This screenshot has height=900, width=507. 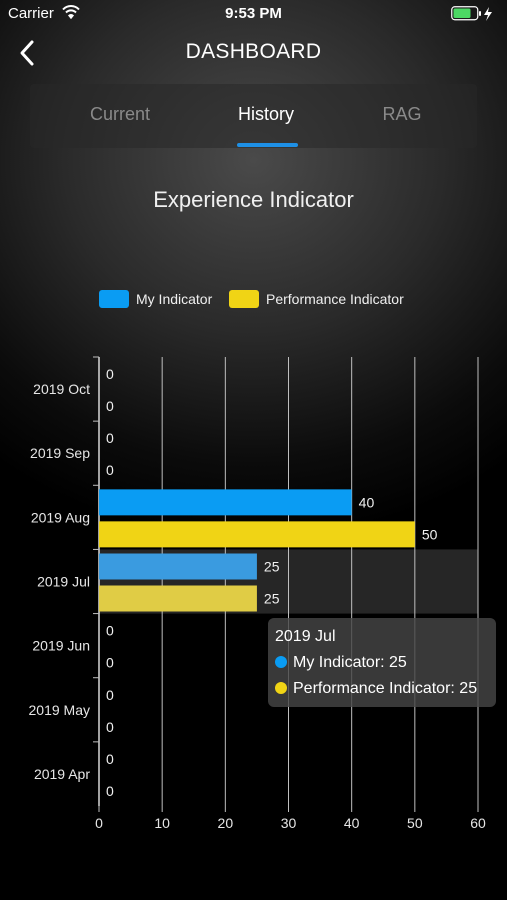 What do you see at coordinates (29, 53) in the screenshot?
I see `back-chevron-icon` at bounding box center [29, 53].